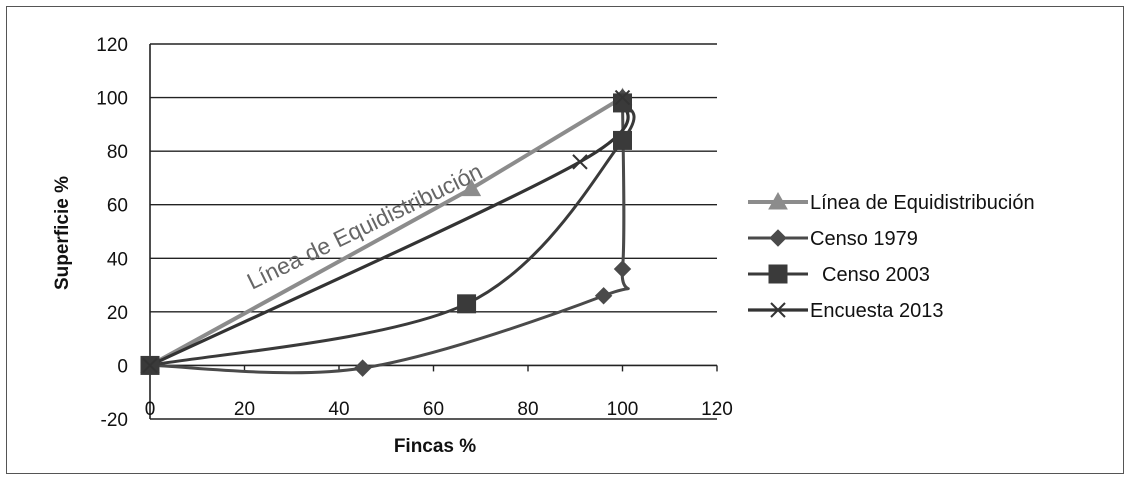 Image resolution: width=1132 pixels, height=482 pixels. I want to click on y-tick-label: 80, so click(117, 152).